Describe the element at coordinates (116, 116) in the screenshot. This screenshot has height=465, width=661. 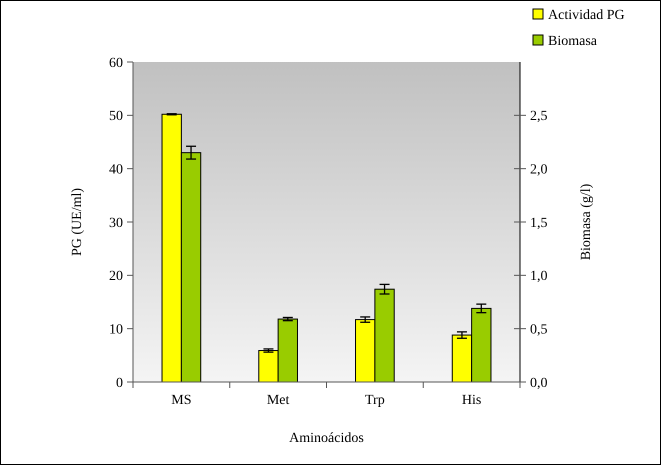
I see `y-tick-label: 50` at that location.